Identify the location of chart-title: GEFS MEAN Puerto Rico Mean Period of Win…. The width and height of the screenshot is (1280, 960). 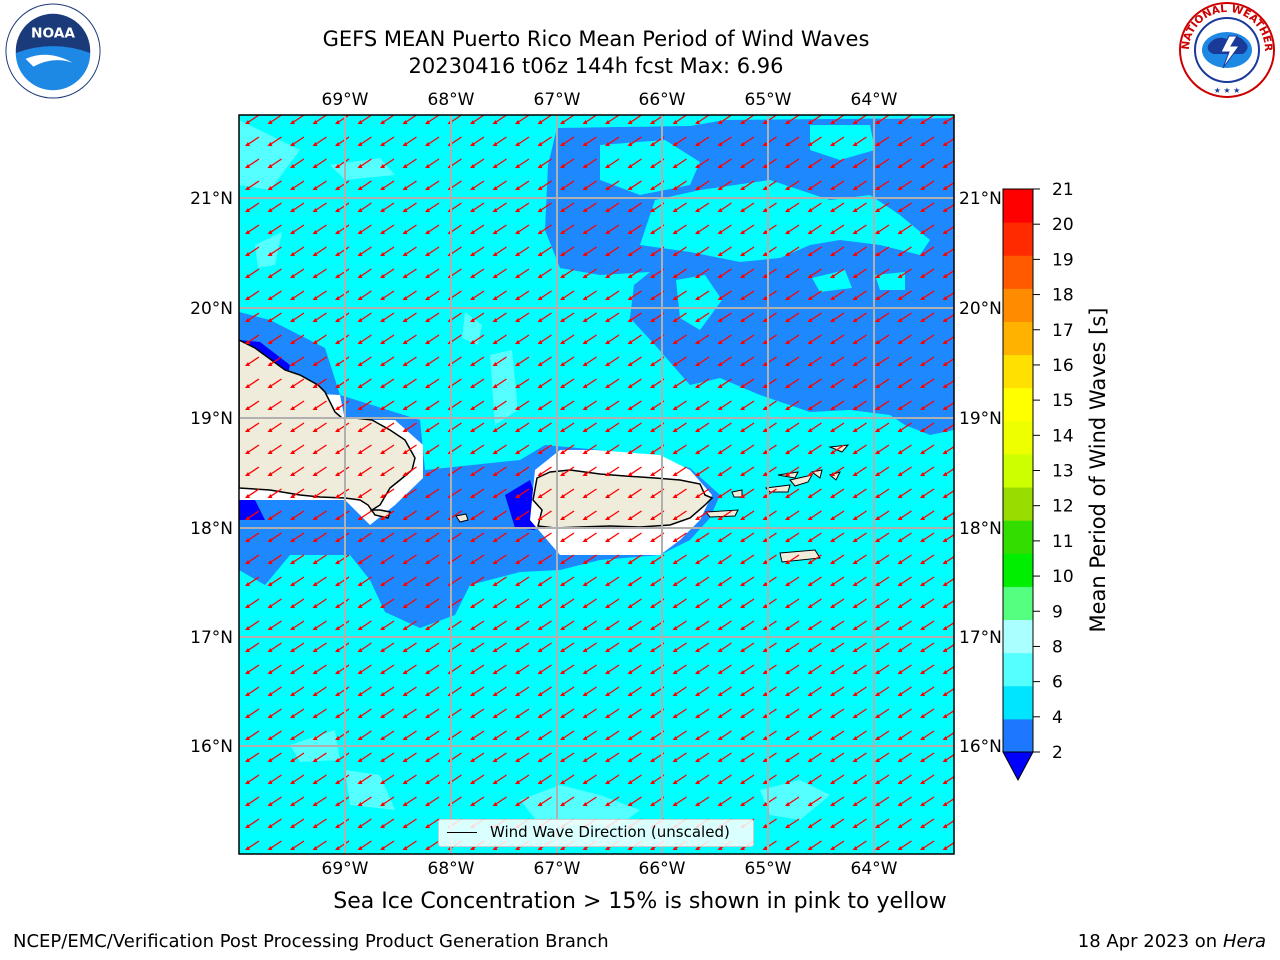
(596, 39).